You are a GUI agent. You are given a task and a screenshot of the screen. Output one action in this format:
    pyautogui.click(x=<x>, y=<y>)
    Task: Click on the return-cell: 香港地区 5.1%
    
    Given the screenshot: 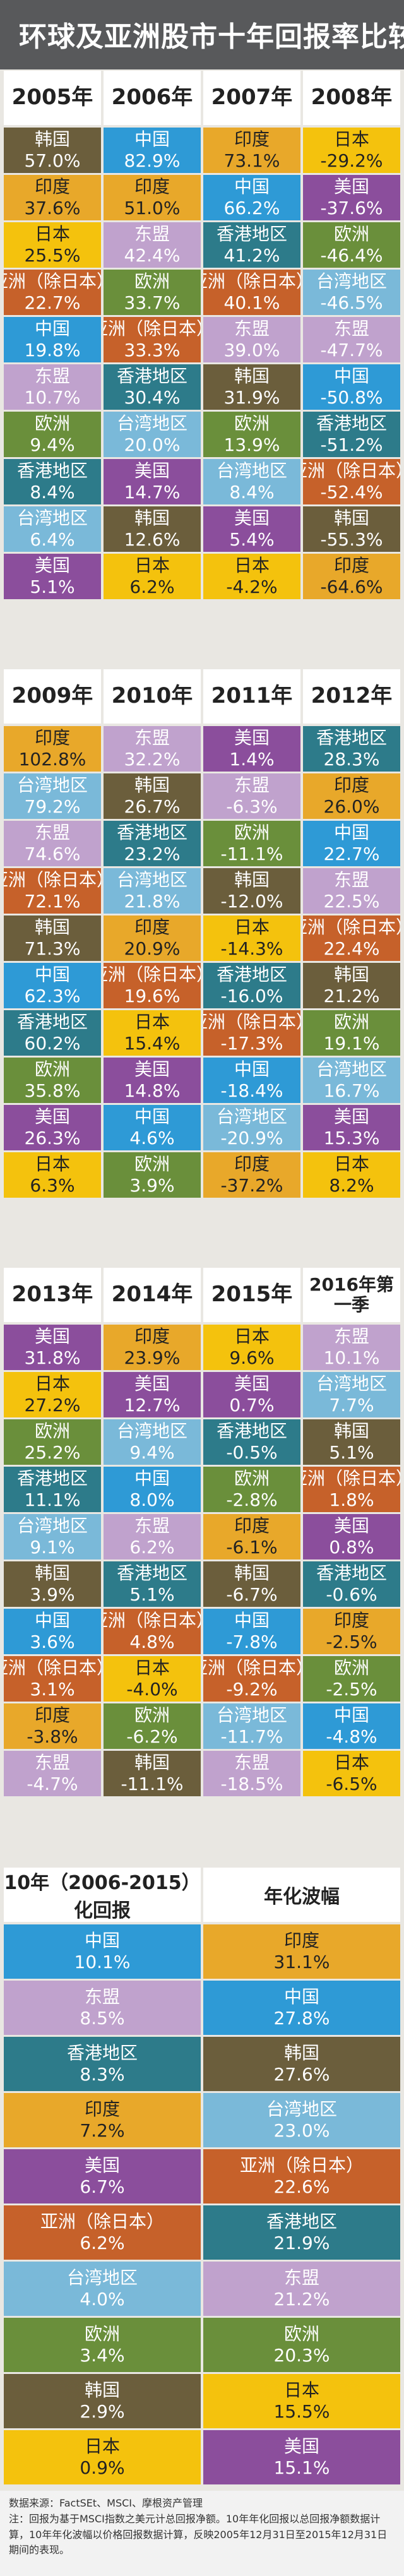 What is the action you would take?
    pyautogui.click(x=152, y=1584)
    